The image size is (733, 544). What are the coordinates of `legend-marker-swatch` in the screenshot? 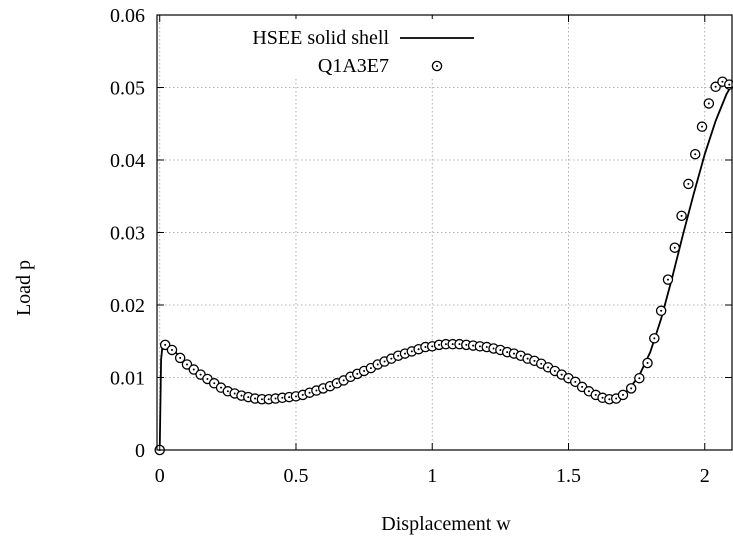 It's located at (437, 66).